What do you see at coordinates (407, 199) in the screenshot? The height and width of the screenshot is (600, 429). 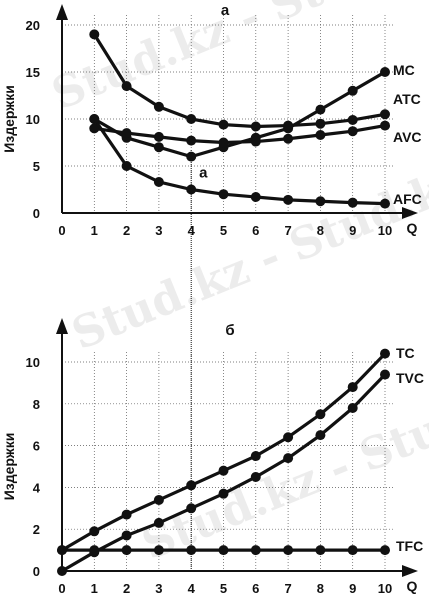 I see `series-label: AFC` at bounding box center [407, 199].